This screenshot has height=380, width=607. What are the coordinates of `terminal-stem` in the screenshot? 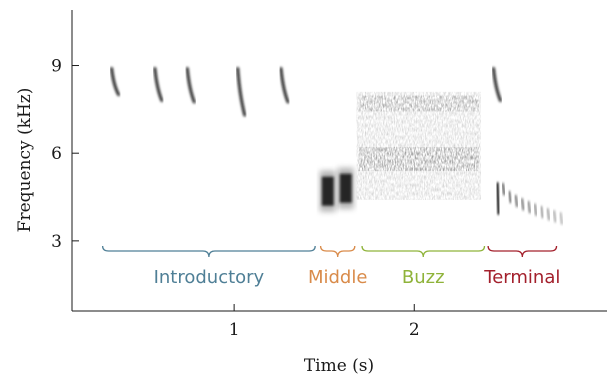 It's located at (498, 198).